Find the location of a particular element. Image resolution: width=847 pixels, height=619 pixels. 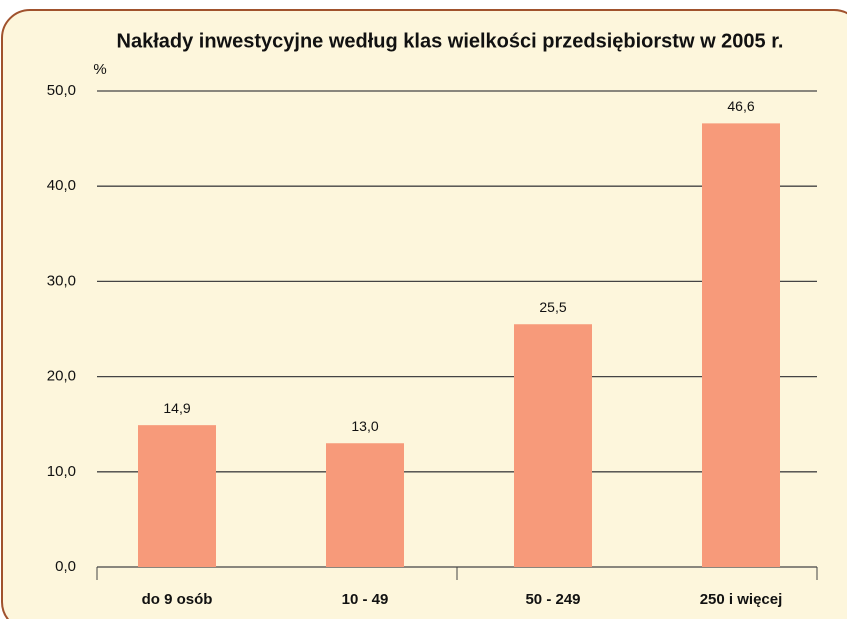

value-label: 25,5 is located at coordinates (552, 307).